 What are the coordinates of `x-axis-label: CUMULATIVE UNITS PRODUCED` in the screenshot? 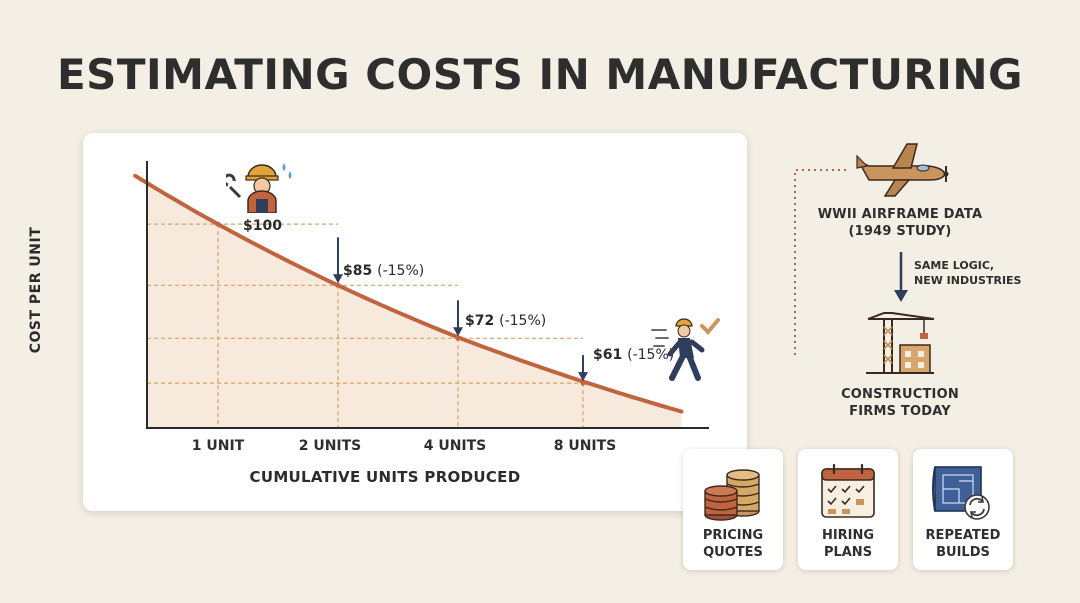 It's located at (385, 477).